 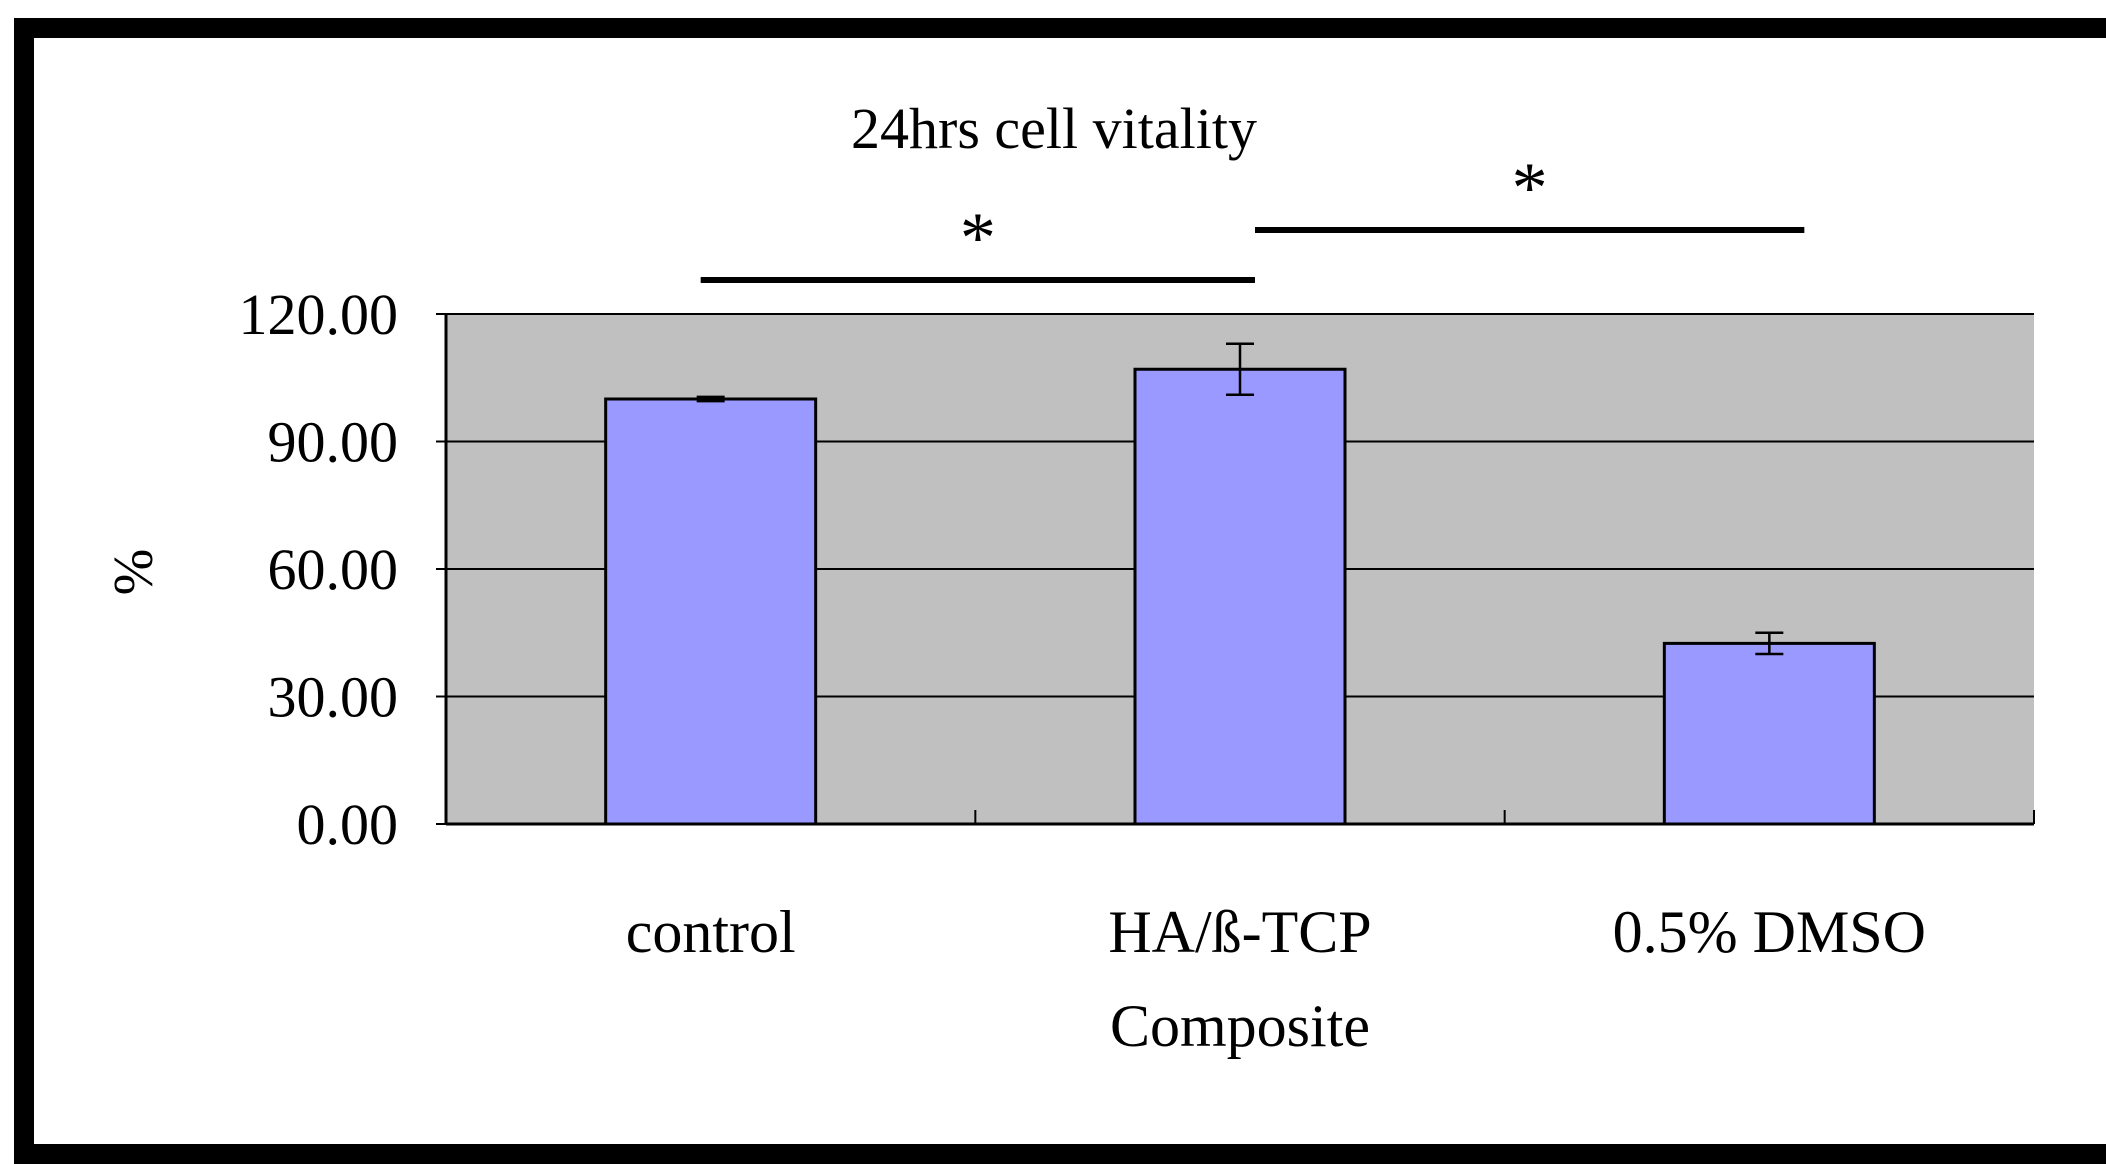 What do you see at coordinates (333, 697) in the screenshot?
I see `y-tick-label-1: 30.00` at bounding box center [333, 697].